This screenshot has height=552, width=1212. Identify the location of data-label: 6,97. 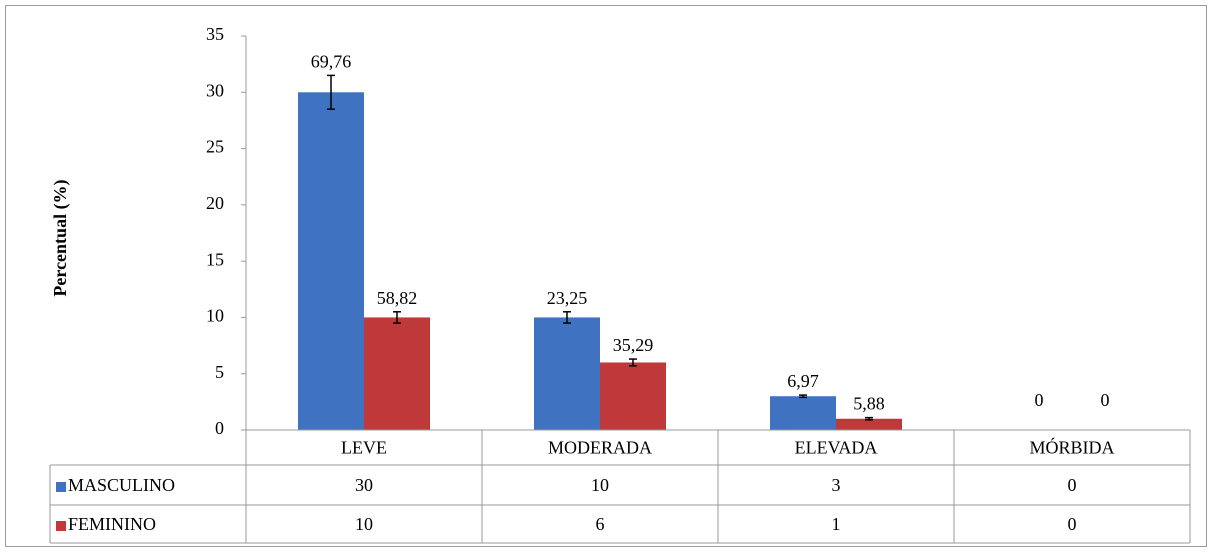
(803, 381).